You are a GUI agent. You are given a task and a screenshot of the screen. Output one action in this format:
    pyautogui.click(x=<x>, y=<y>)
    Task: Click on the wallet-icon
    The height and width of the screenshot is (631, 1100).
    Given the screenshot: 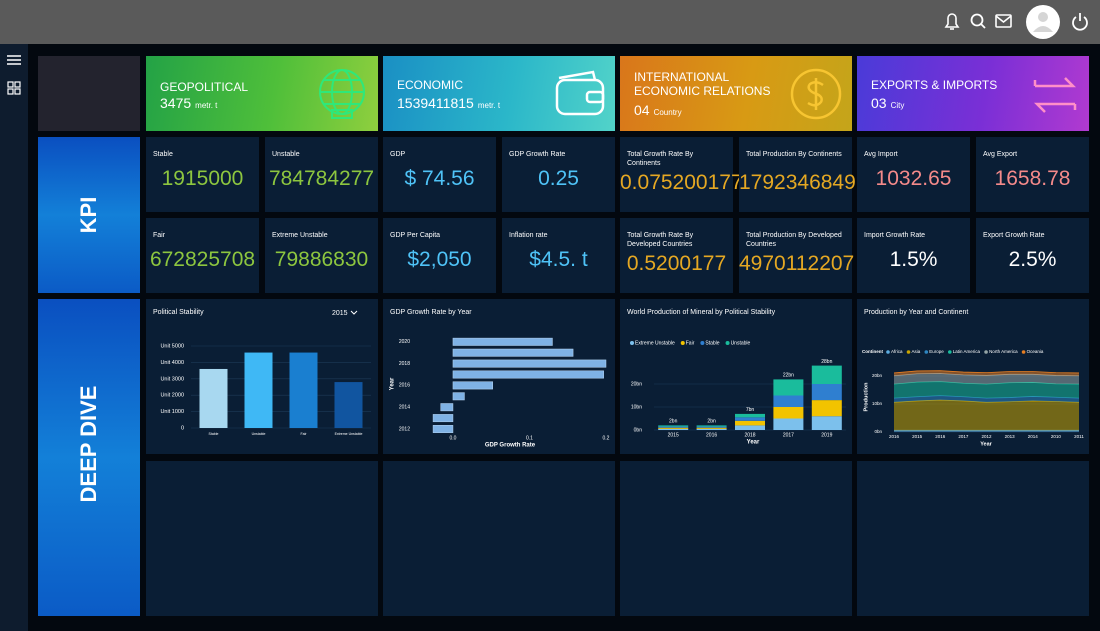 What is the action you would take?
    pyautogui.click(x=580, y=93)
    